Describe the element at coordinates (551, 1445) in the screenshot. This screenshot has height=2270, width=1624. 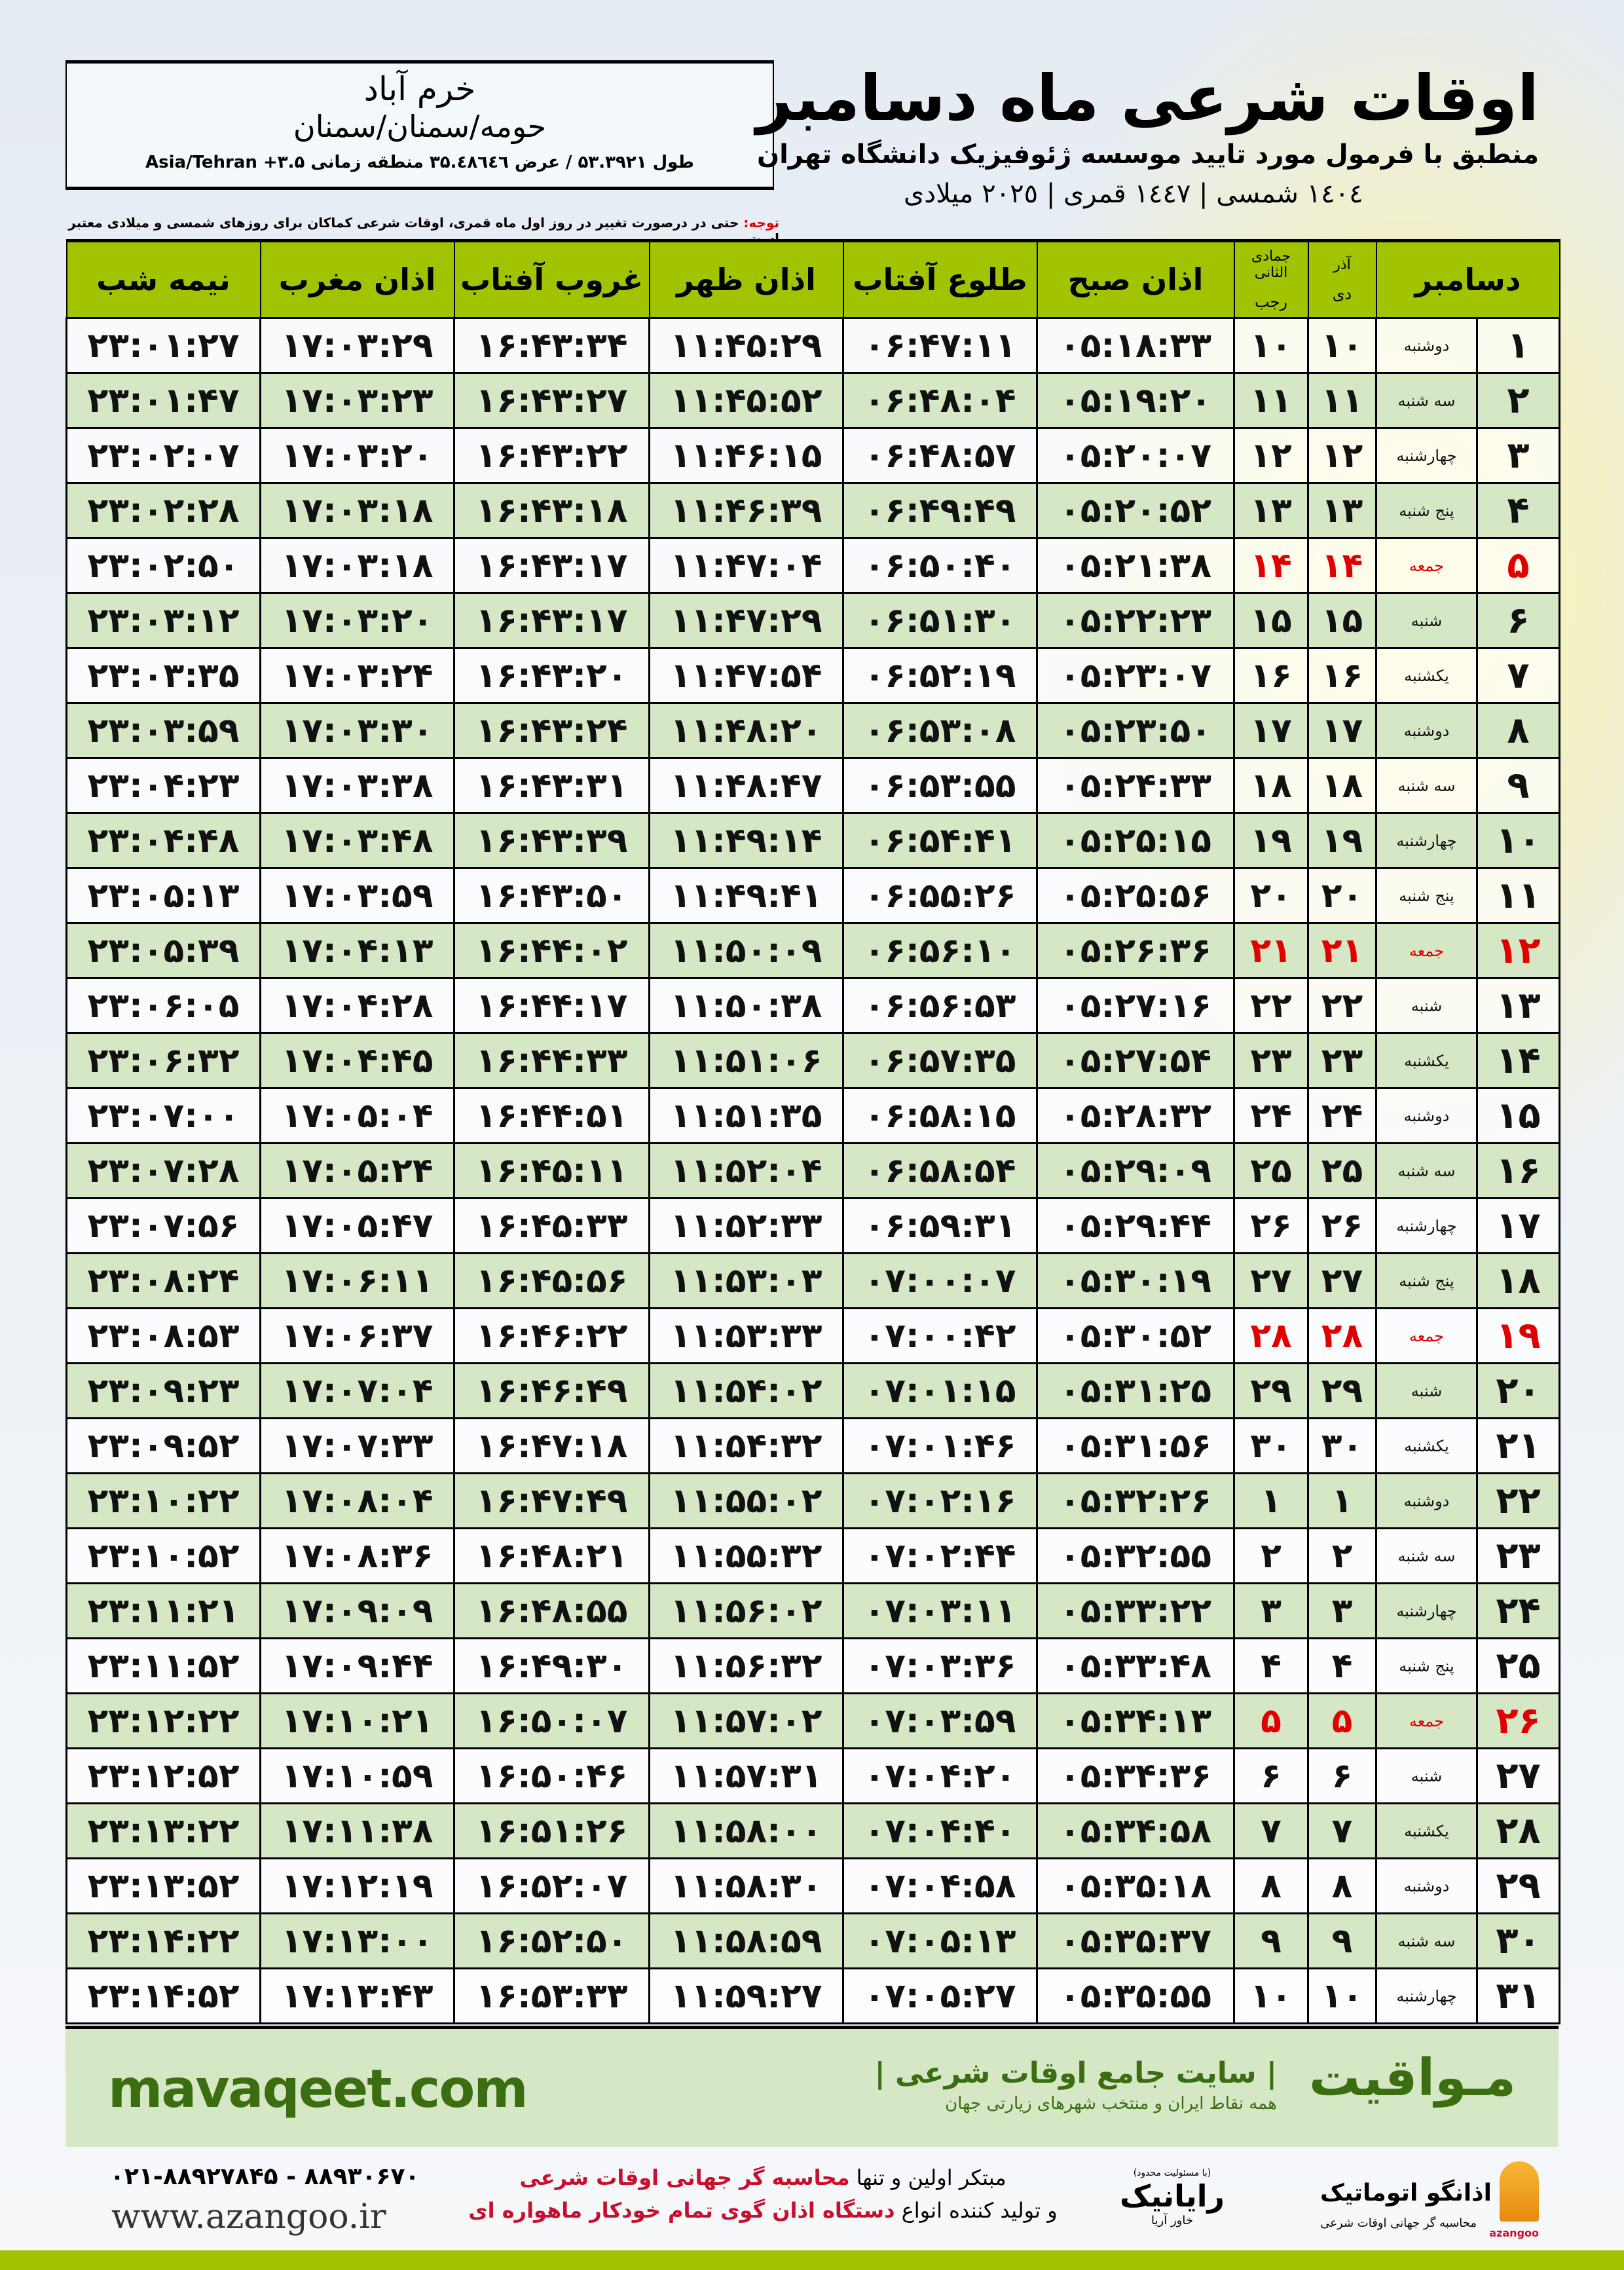
I see `cell-sunset: ۱۶:۴۷:۱۸` at that location.